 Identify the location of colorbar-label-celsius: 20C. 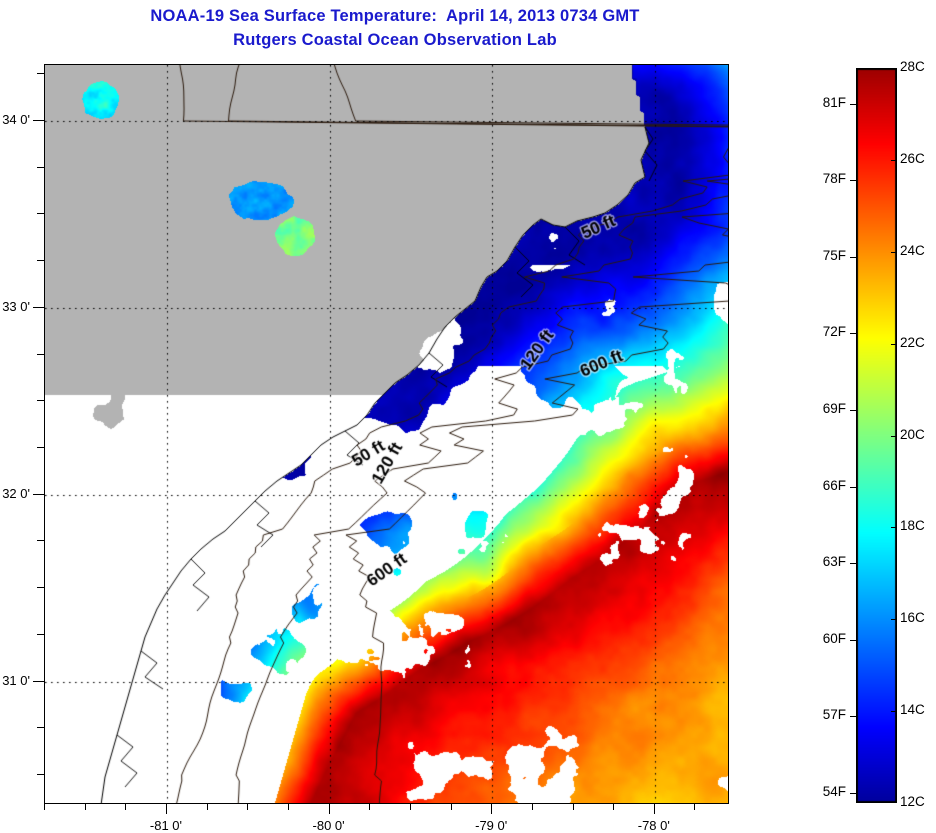
(912, 434).